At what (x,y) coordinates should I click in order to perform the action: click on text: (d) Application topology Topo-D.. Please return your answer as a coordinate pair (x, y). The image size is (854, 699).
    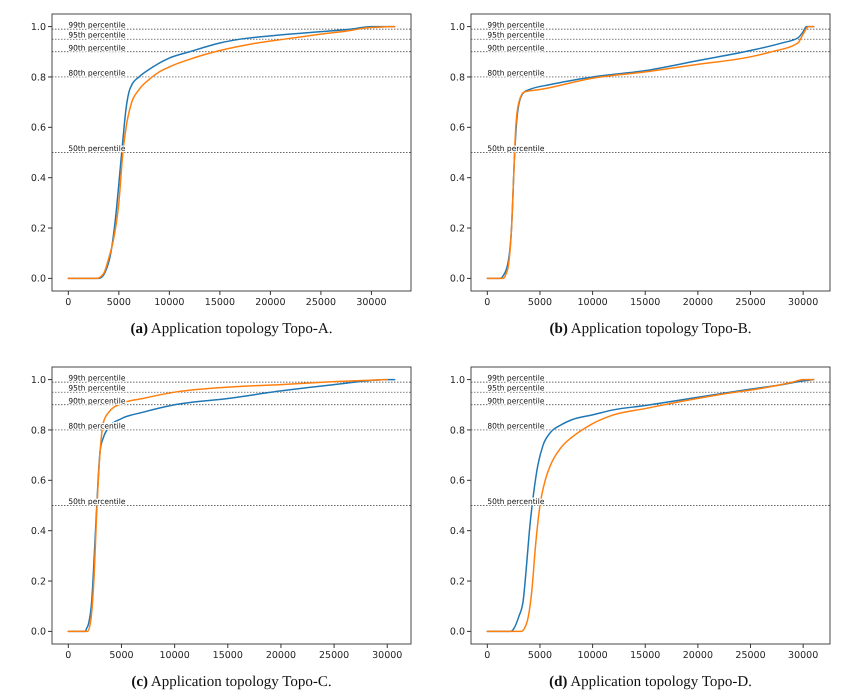
    Looking at the image, I should click on (650, 682).